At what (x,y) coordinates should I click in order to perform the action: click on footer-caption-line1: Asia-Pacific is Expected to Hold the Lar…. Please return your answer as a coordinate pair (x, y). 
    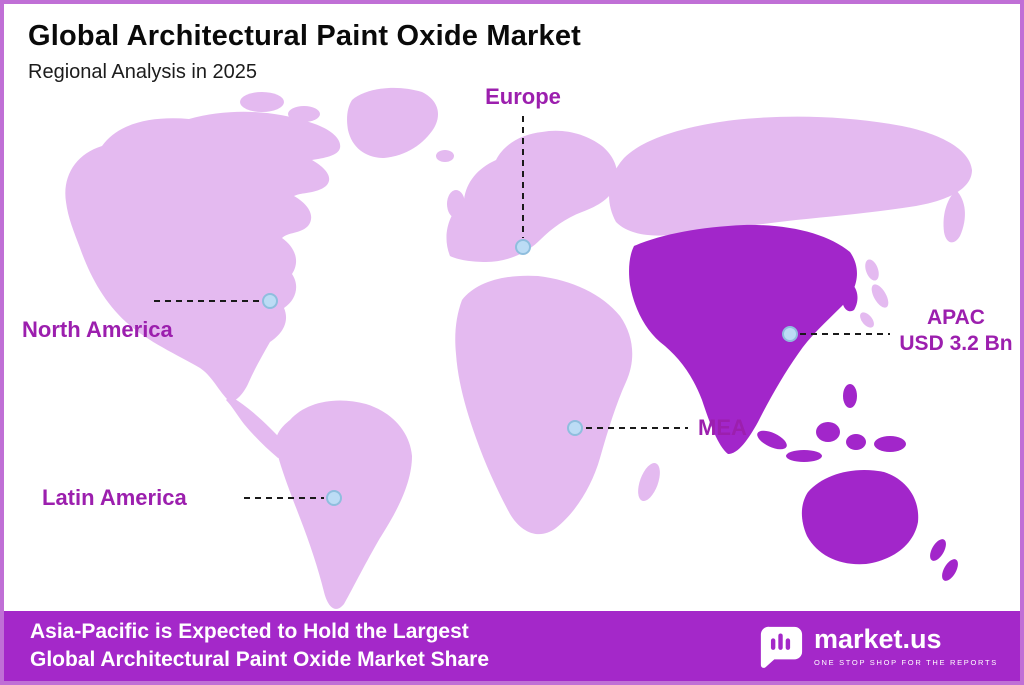
    Looking at the image, I should click on (249, 631).